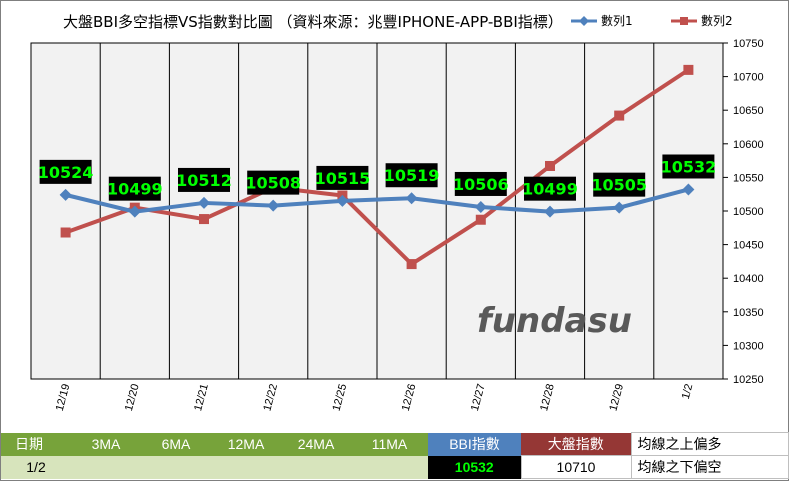 This screenshot has height=481, width=789. I want to click on header-date: 日期, so click(36, 444).